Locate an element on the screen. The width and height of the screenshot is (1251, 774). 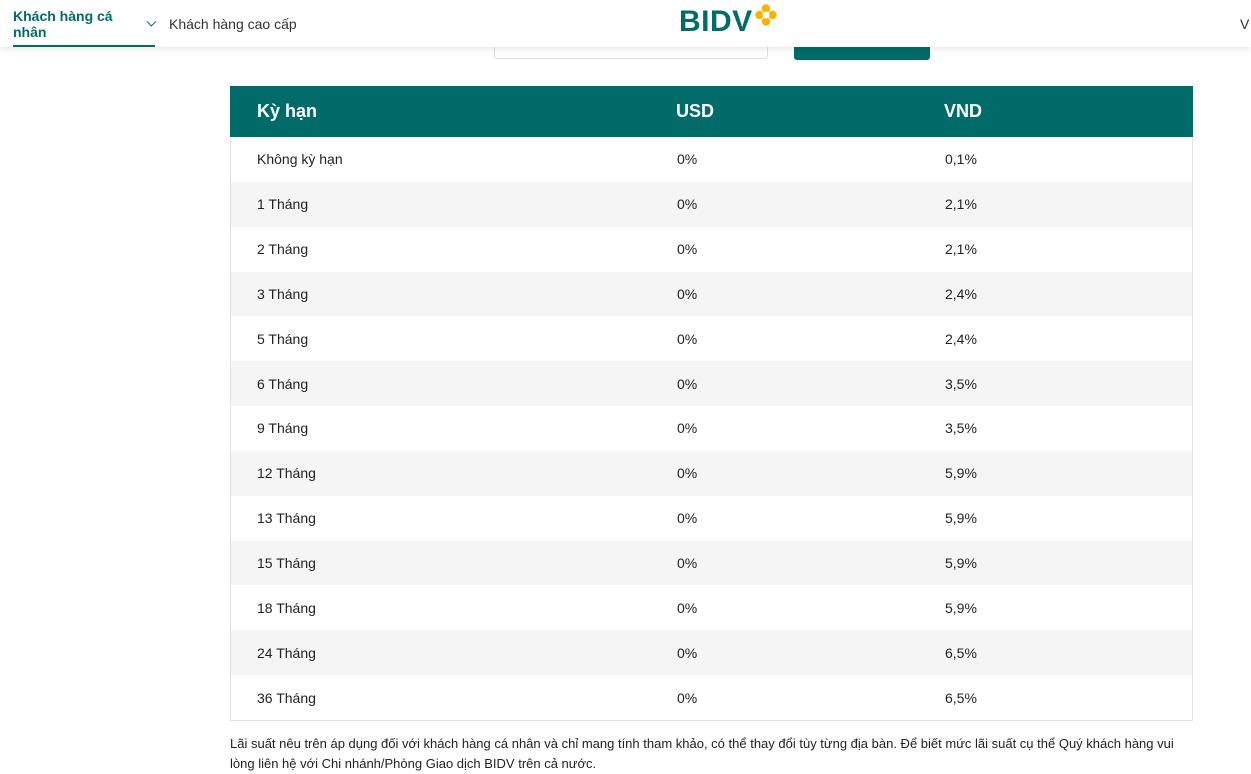
nav-premium-customers: Khách hàng cao cấp is located at coordinates (233, 23).